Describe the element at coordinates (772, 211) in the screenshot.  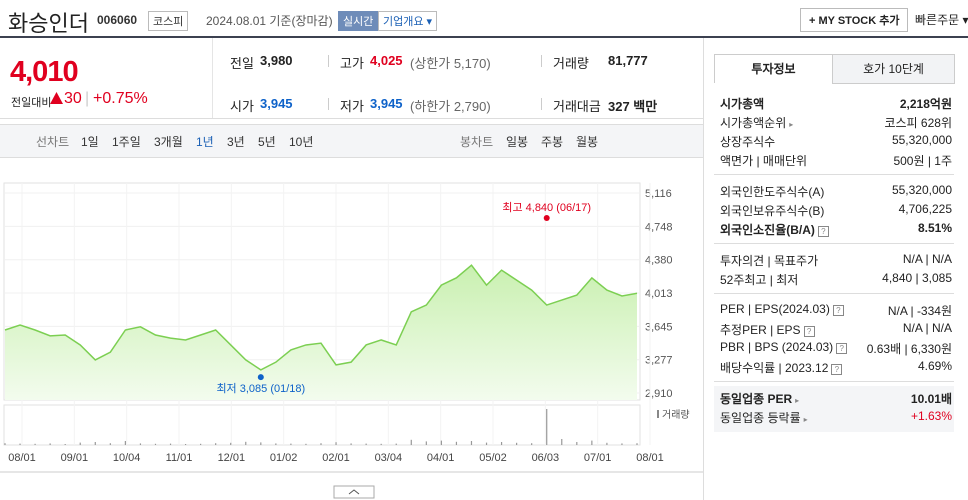
I see `info-label: 외국인보유주식수(B)` at that location.